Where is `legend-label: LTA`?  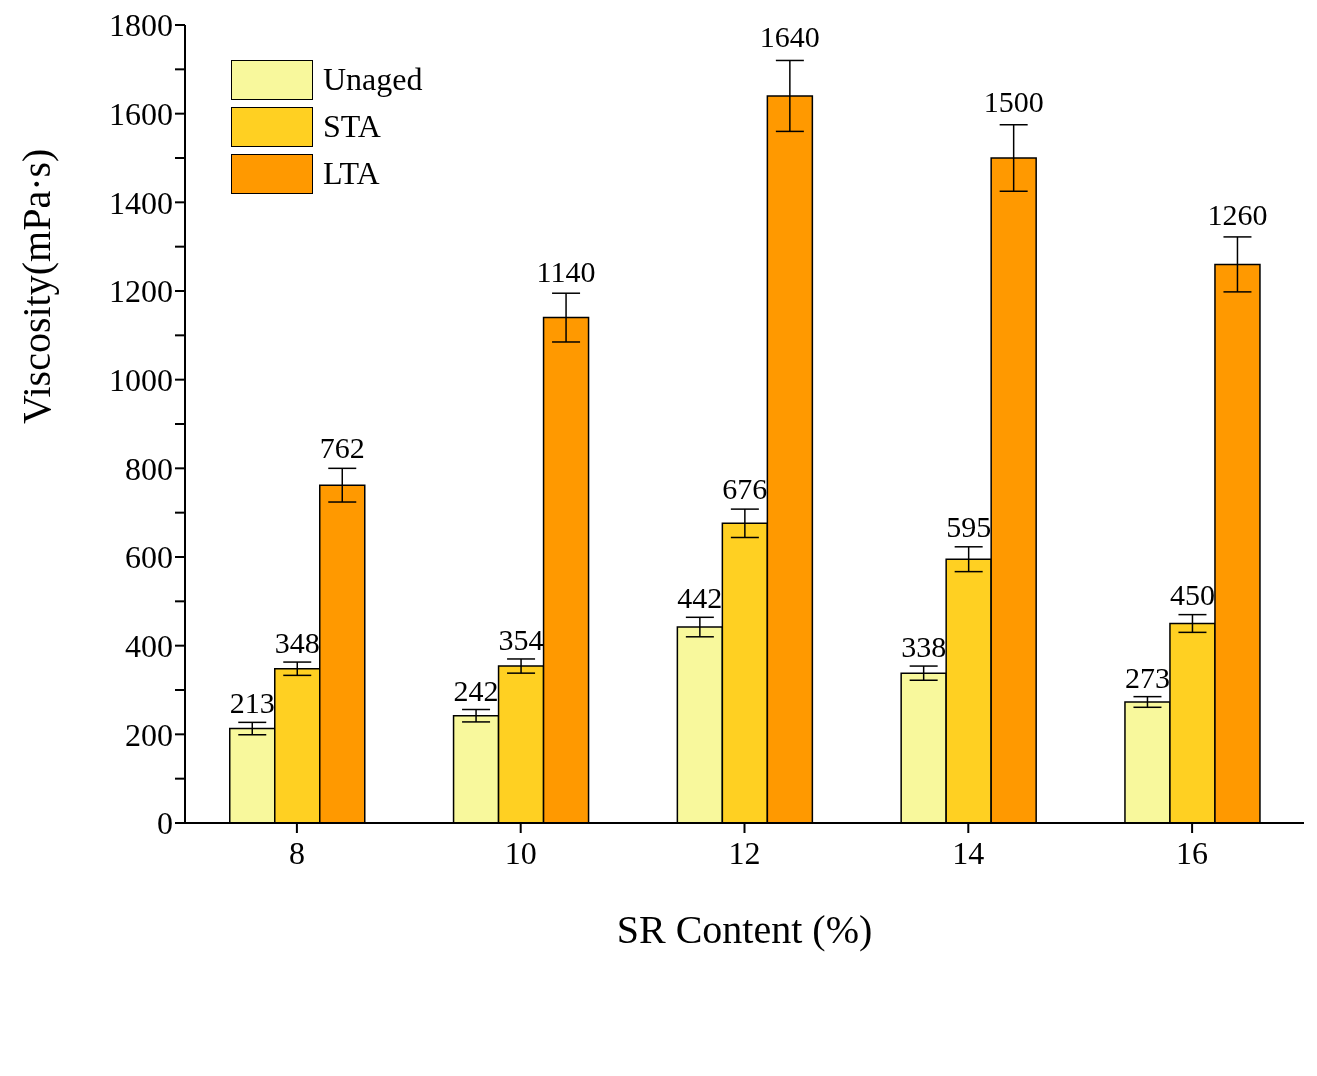 legend-label: LTA is located at coordinates (351, 173).